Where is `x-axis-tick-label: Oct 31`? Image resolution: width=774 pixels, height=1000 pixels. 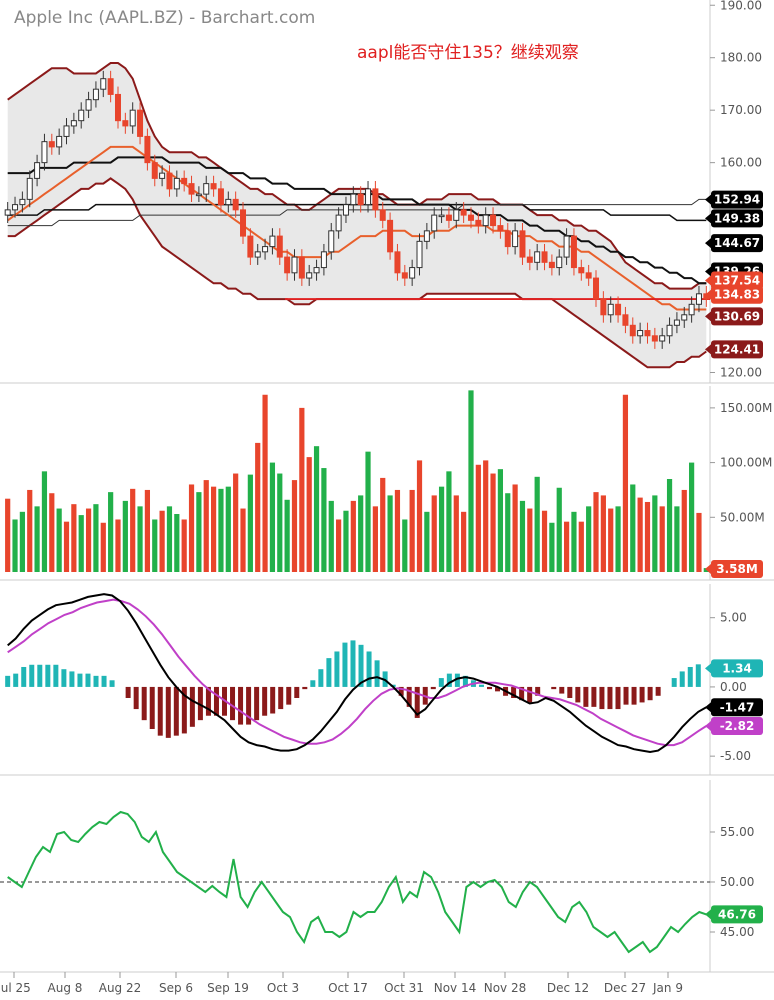
x-axis-tick-label: Oct 31 is located at coordinates (404, 988).